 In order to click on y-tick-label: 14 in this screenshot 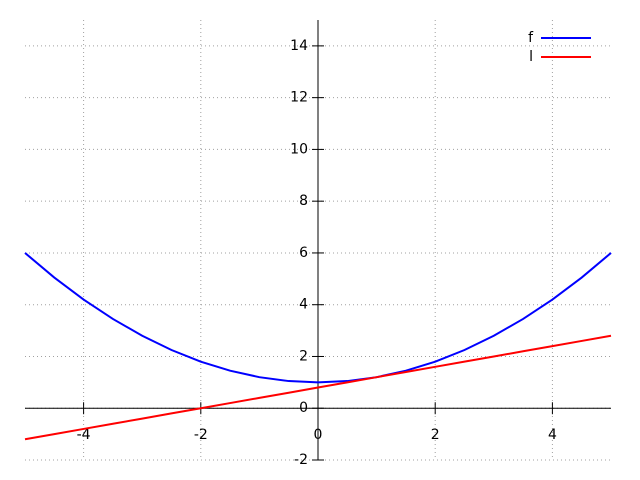, I will do `click(299, 46)`.